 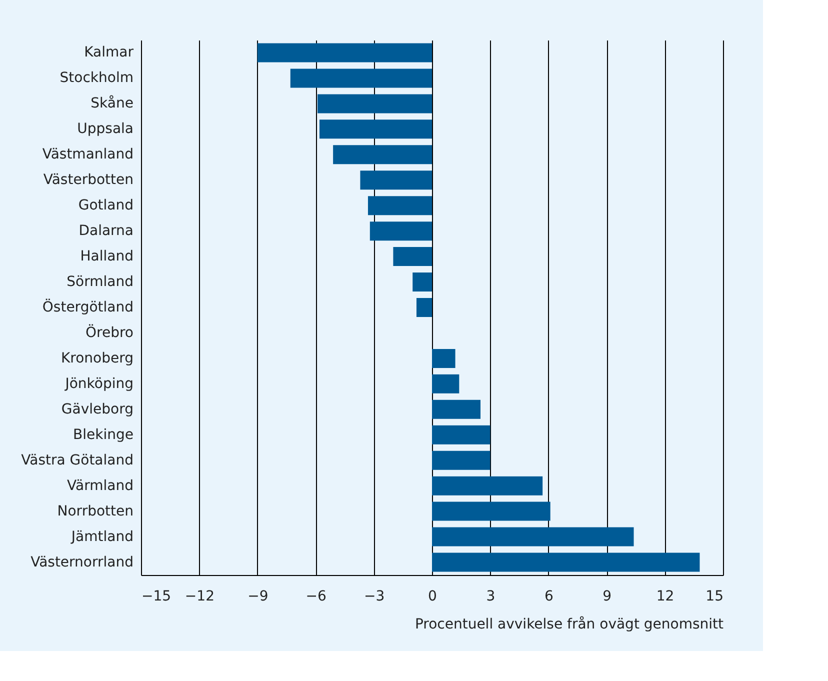 What do you see at coordinates (665, 596) in the screenshot?
I see `x-tick-label: 12` at bounding box center [665, 596].